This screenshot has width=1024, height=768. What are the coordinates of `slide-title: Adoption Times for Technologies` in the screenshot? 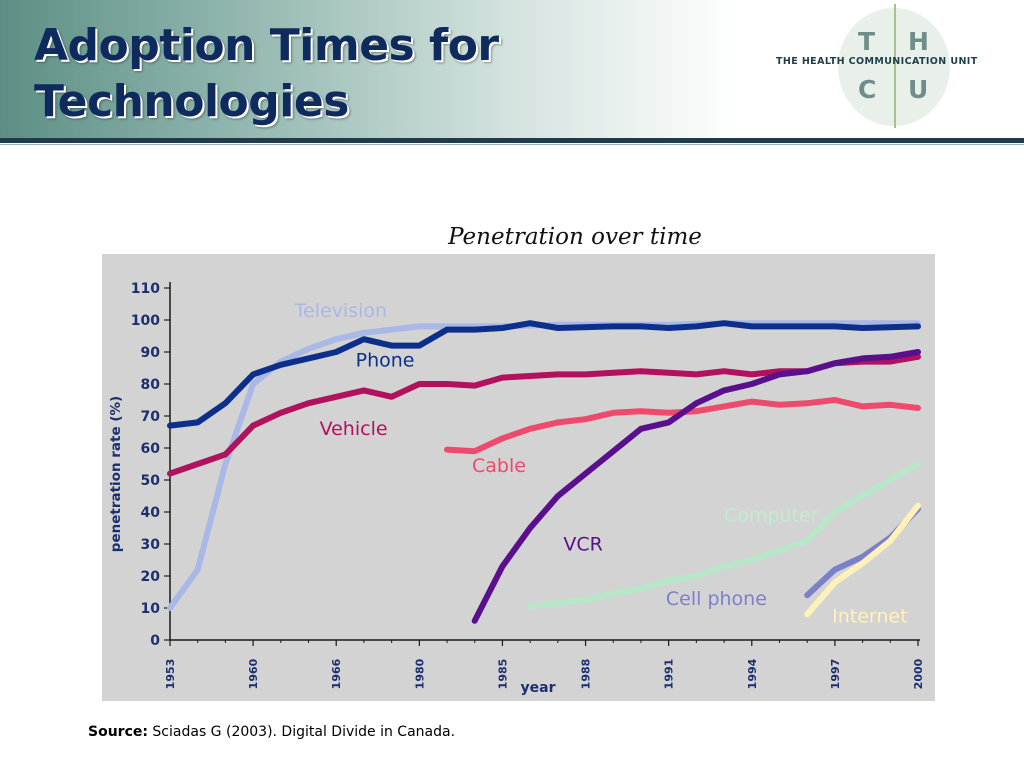 It's located at (266, 74).